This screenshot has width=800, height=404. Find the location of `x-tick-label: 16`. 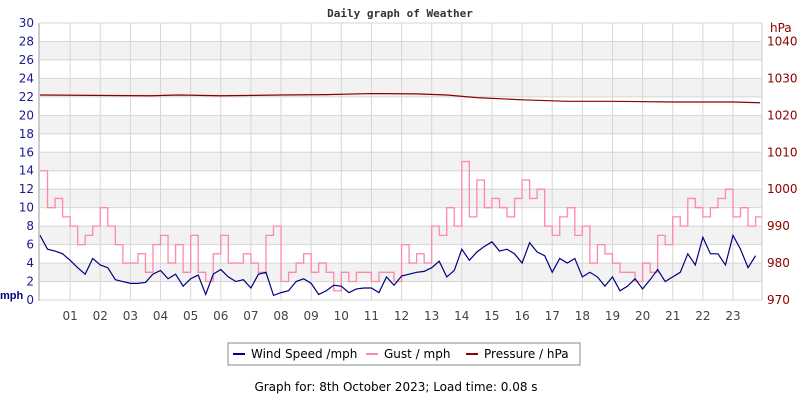

x-tick-label: 16 is located at coordinates (521, 316).